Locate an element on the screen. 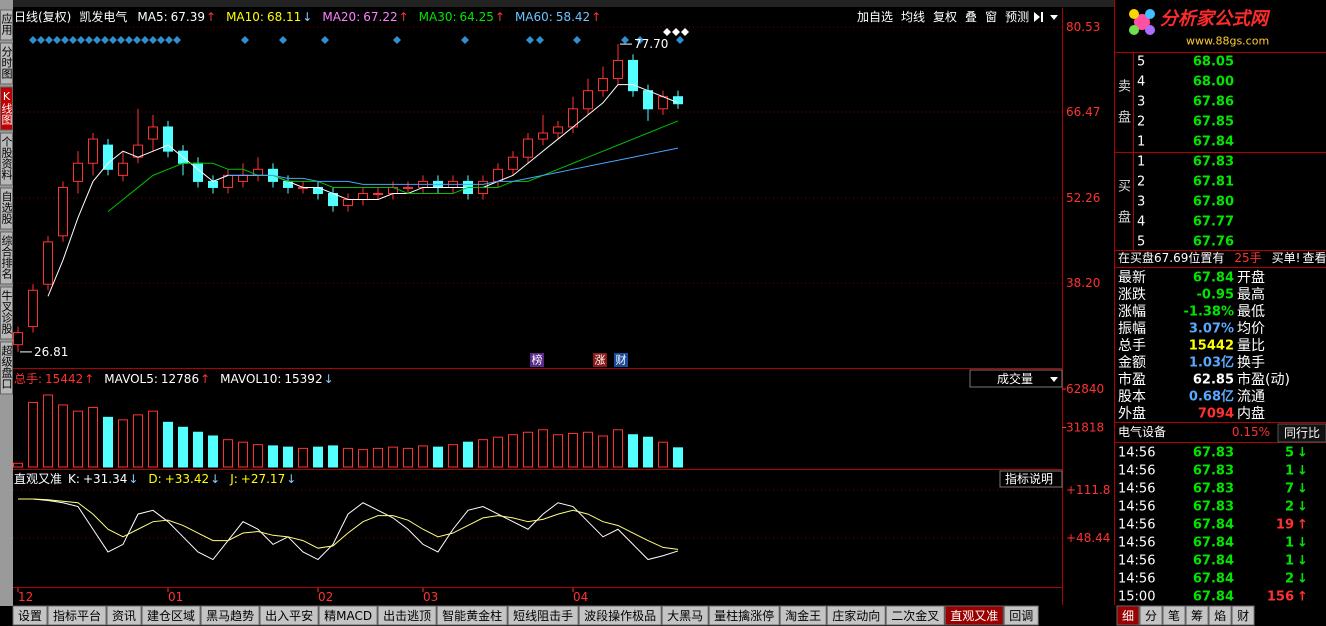 Image resolution: width=1326 pixels, height=626 pixels. side-tab-label: 分时图 is located at coordinates (6, 63).